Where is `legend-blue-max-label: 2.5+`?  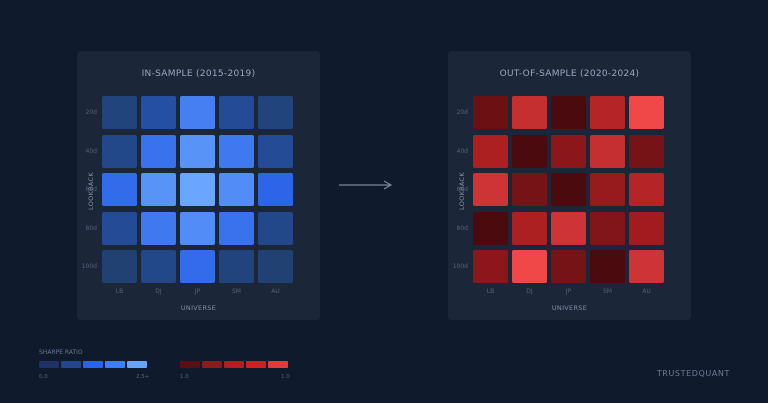 legend-blue-max-label: 2.5+ is located at coordinates (143, 377).